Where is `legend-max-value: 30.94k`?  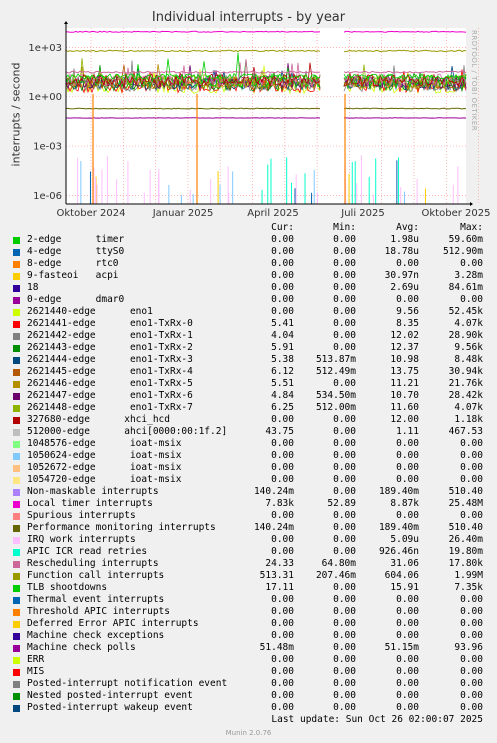 legend-max-value: 30.94k is located at coordinates (465, 371).